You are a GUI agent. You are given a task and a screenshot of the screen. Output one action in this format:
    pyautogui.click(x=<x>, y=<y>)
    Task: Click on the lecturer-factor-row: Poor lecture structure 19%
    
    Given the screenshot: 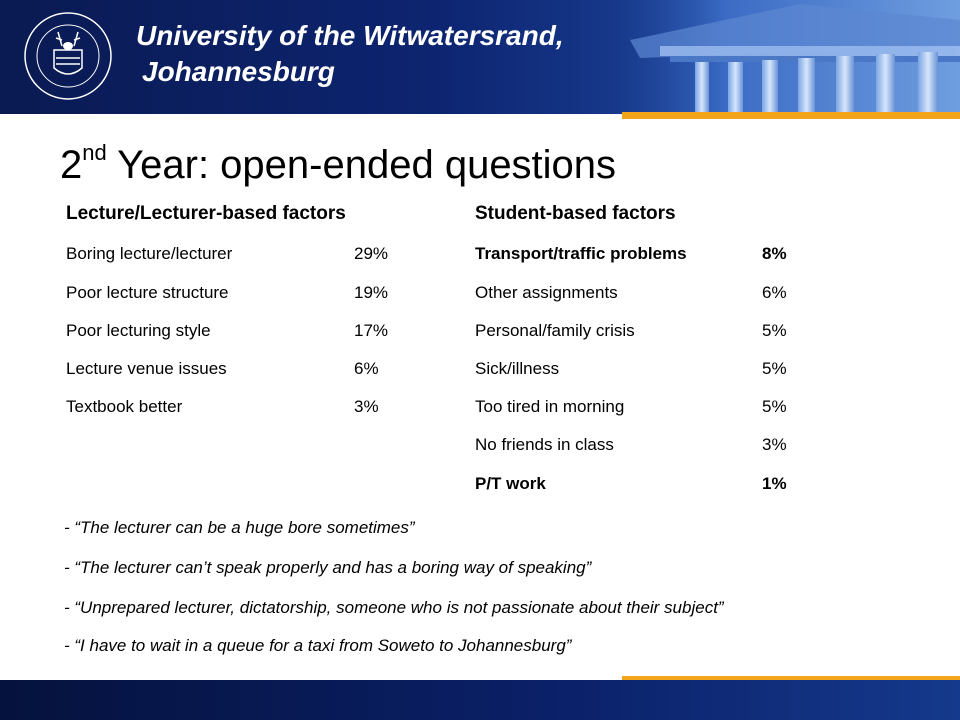 What is the action you would take?
    pyautogui.click(x=227, y=293)
    